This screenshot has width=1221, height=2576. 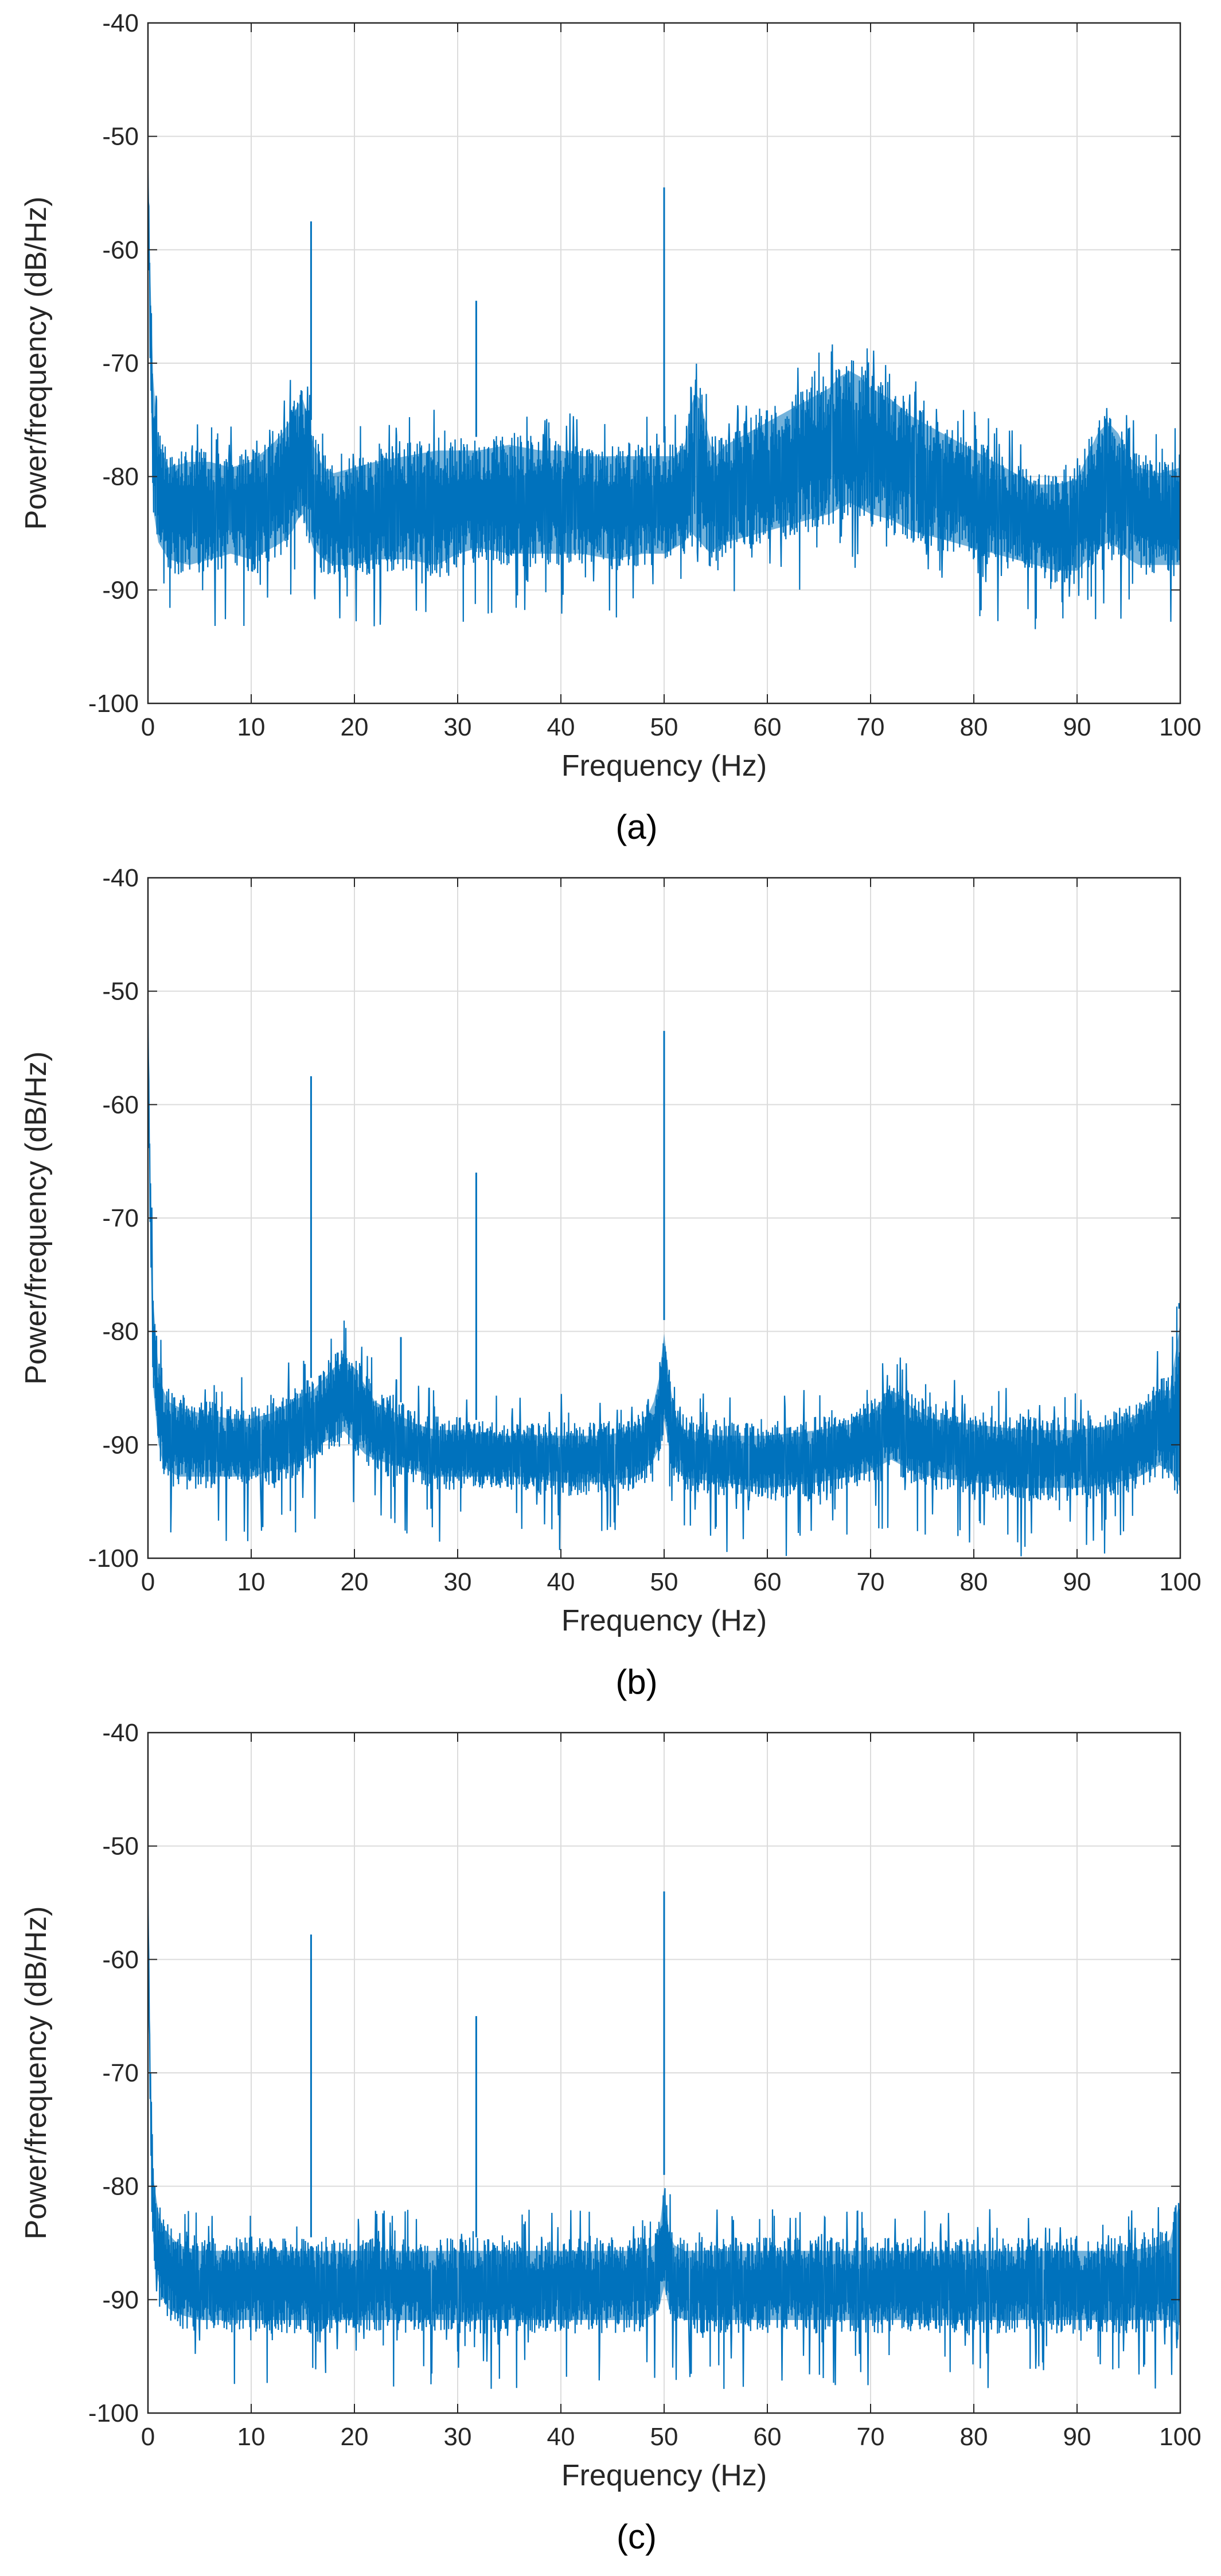 What do you see at coordinates (636, 1682) in the screenshot?
I see `panel-caption: (b)` at bounding box center [636, 1682].